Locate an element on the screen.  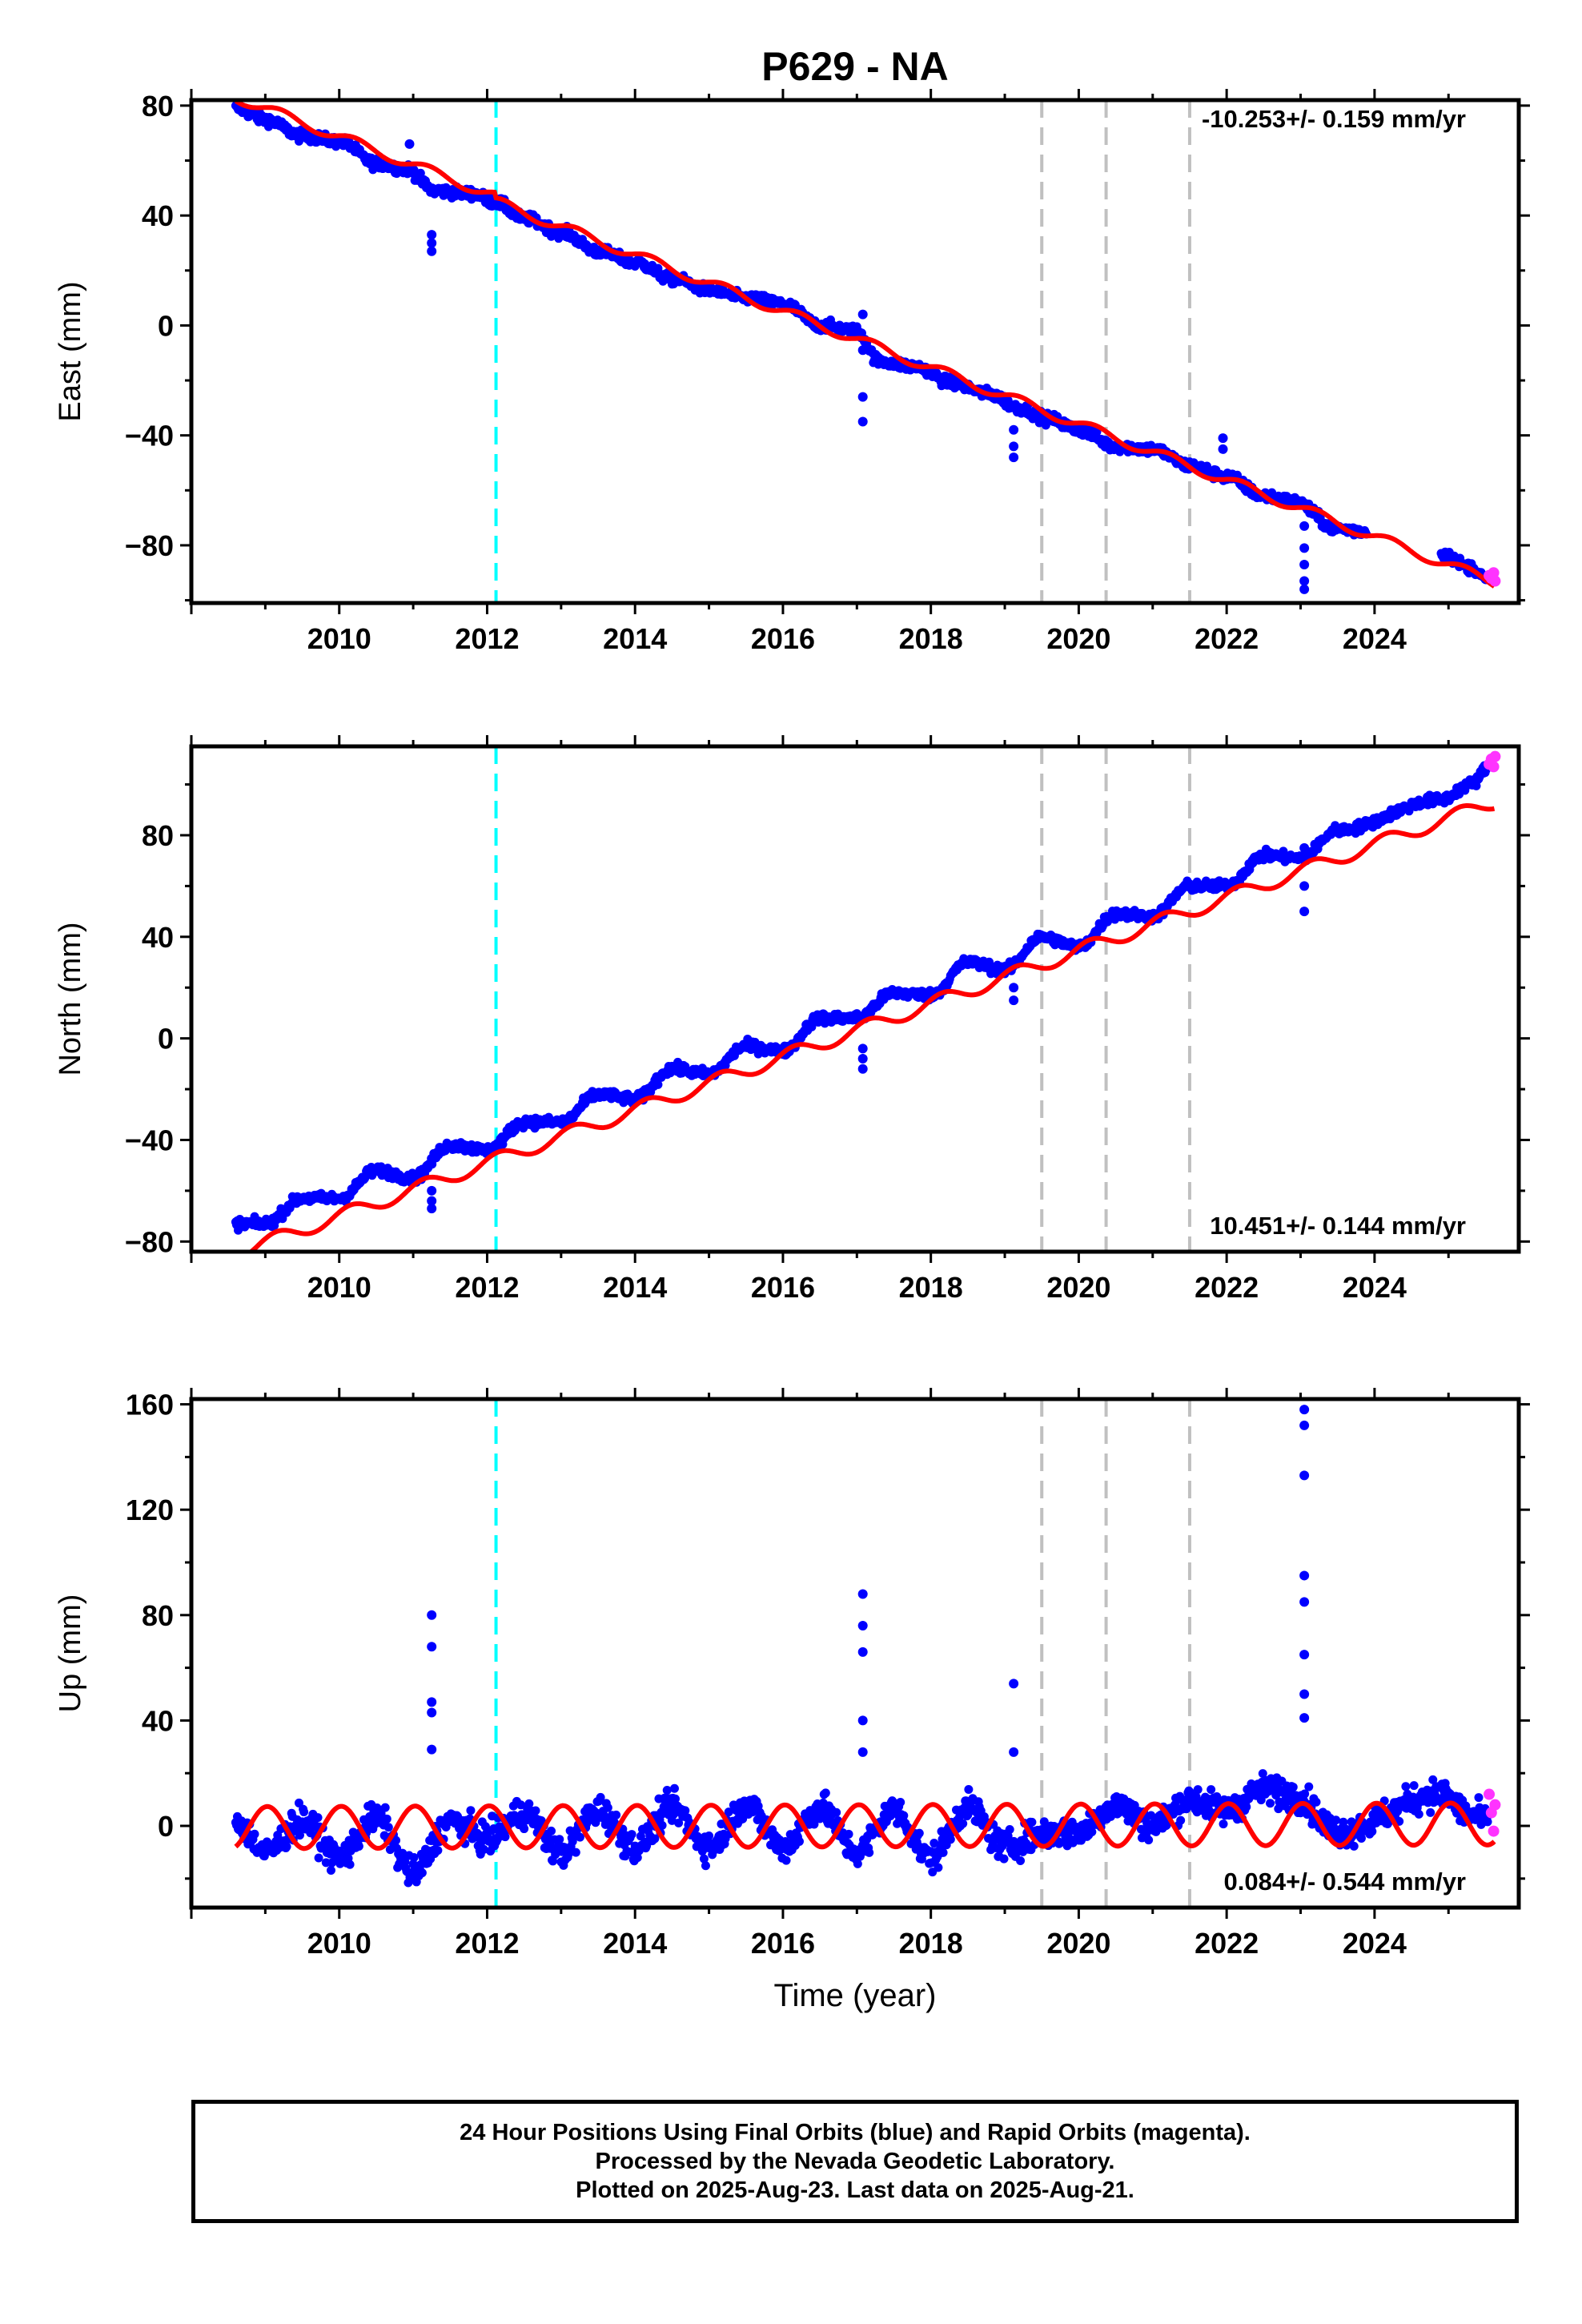
x-tick-label: 2022 is located at coordinates (1227, 1943).